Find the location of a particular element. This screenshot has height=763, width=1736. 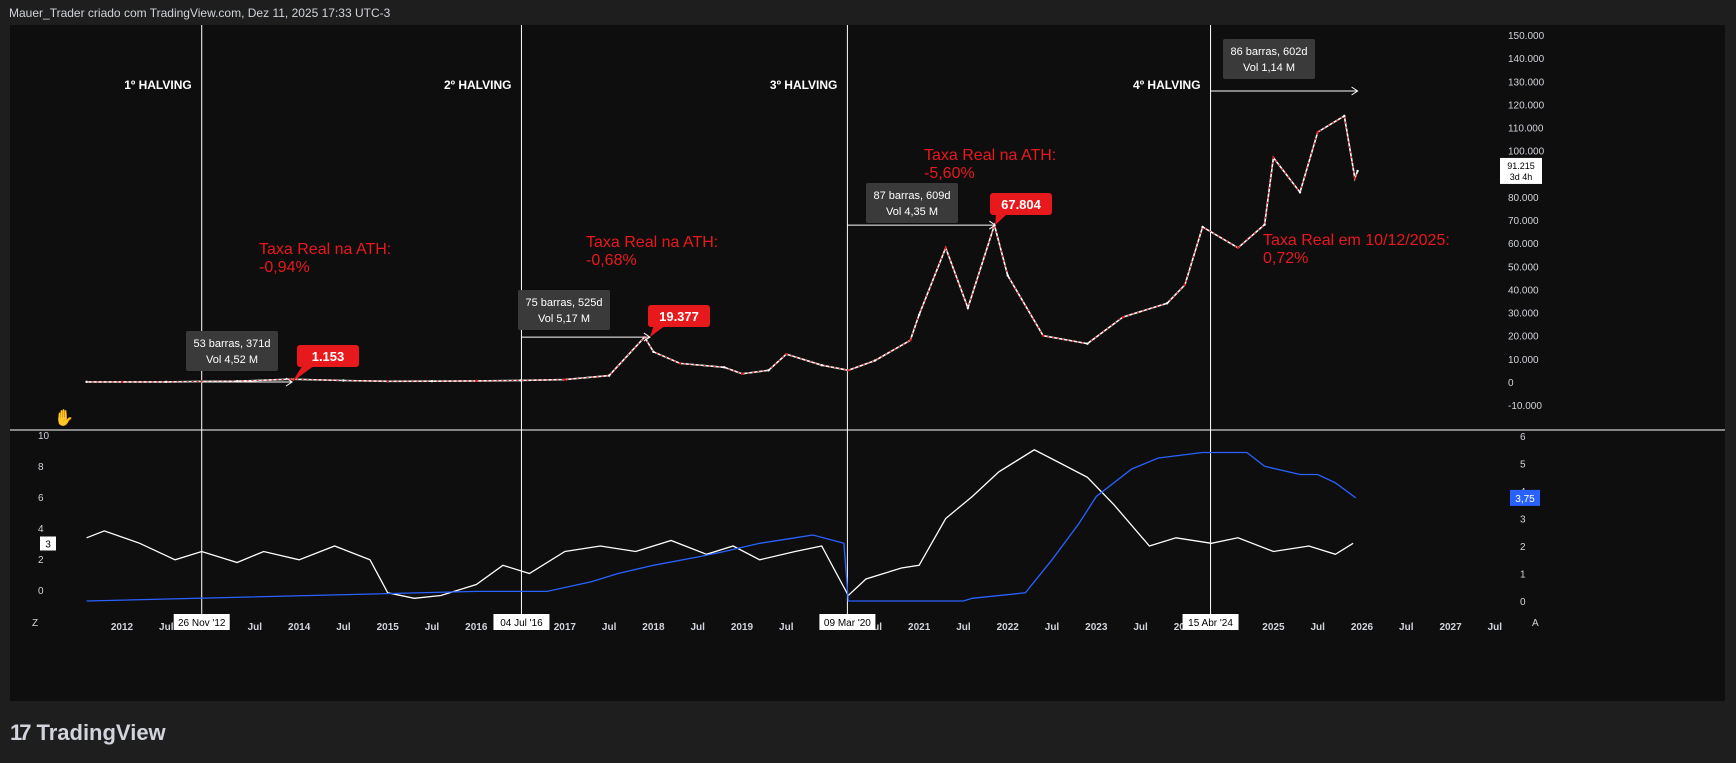

last-price-time: 3d 4h is located at coordinates (1521, 177).